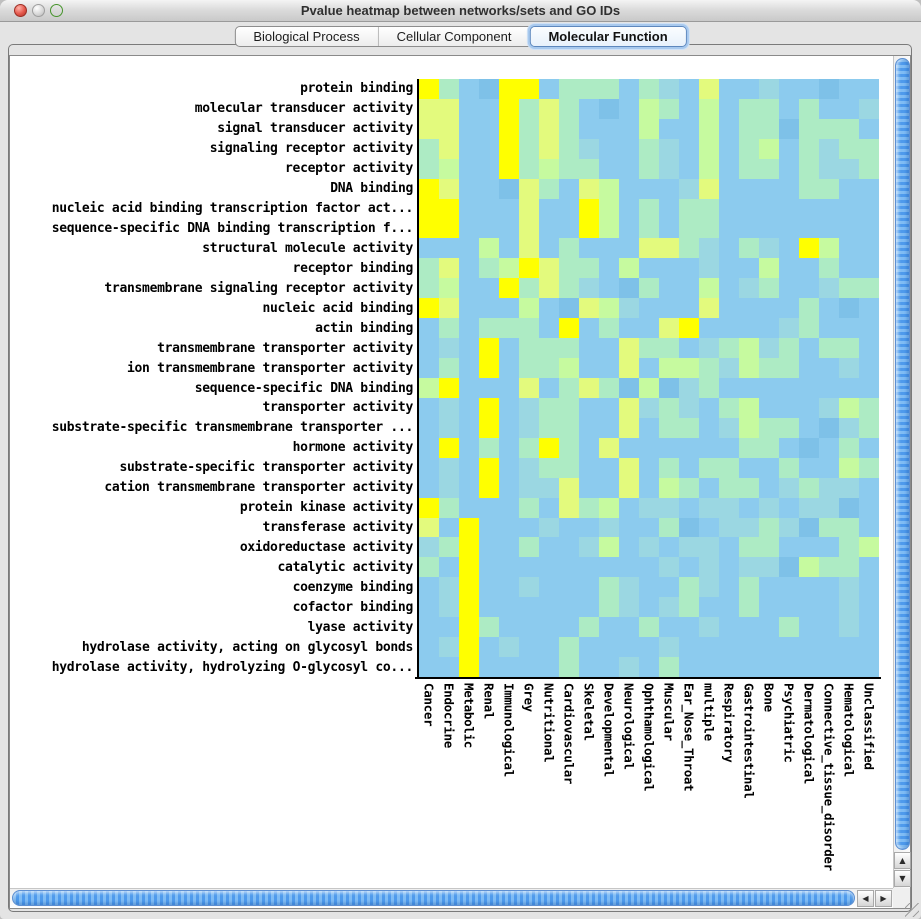  I want to click on close-button-icon, so click(20, 10).